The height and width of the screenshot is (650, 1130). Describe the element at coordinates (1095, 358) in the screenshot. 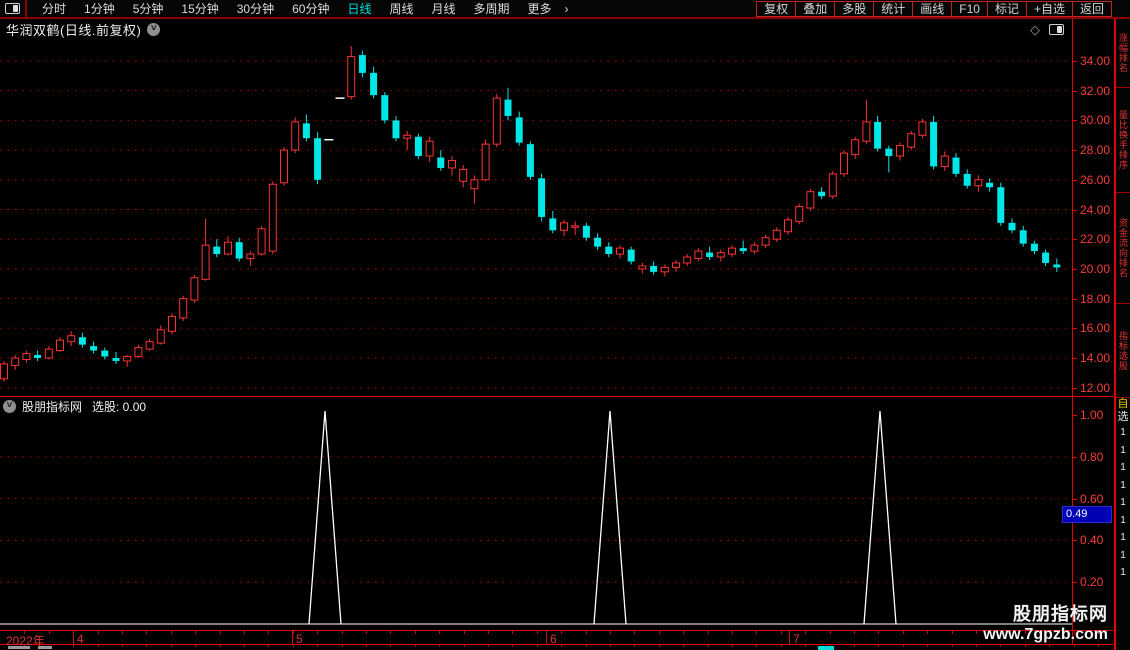

I see `price-label-14.00: 14.00` at that location.